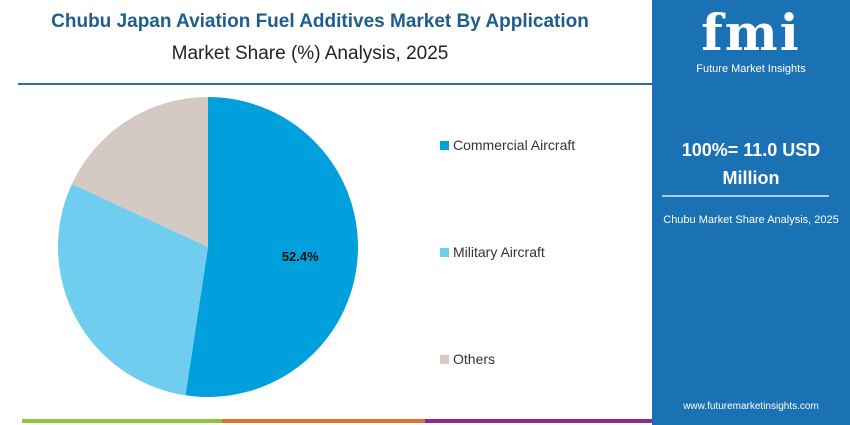  I want to click on data-label: 52.4%, so click(300, 256).